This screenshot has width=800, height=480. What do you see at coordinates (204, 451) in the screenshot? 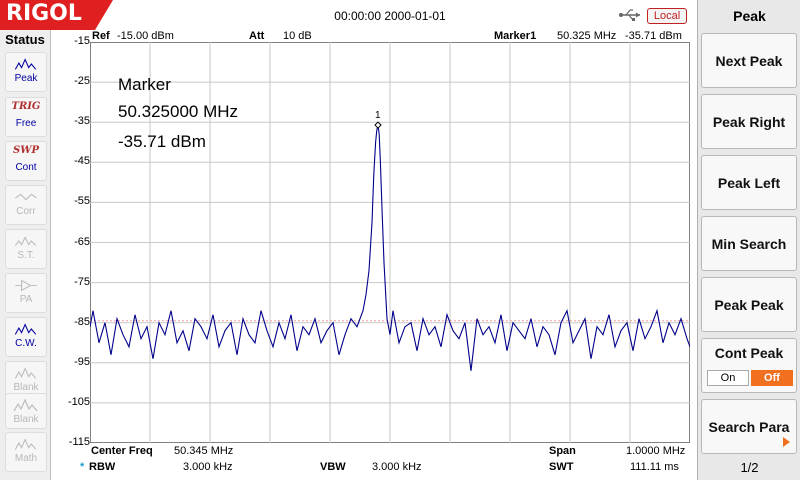
I see `center-freq-value: 50.345 MHz` at bounding box center [204, 451].